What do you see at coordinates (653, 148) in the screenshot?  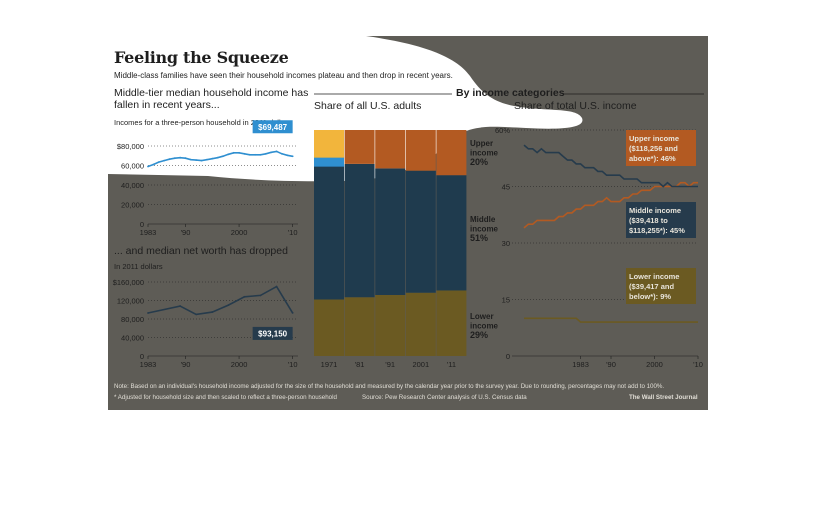 I see `incshare-upper-legend-text: ($118,256 and` at bounding box center [653, 148].